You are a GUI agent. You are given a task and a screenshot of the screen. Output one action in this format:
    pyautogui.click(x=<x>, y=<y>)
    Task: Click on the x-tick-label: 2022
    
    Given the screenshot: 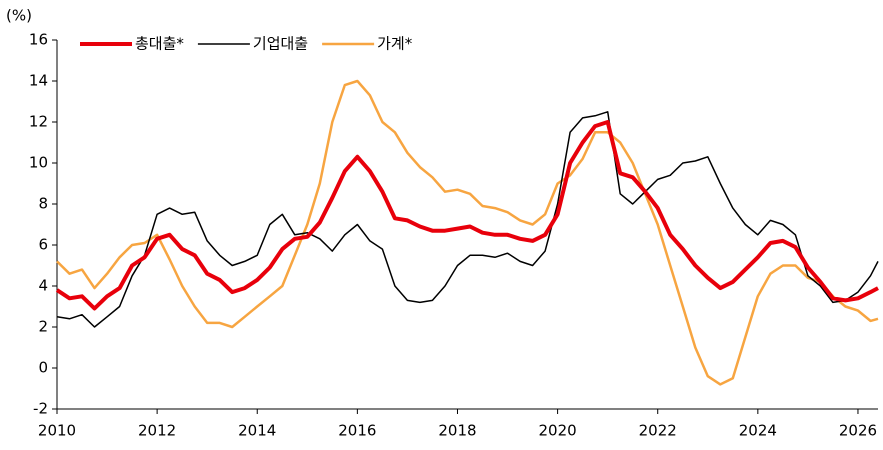 What is the action you would take?
    pyautogui.click(x=658, y=431)
    